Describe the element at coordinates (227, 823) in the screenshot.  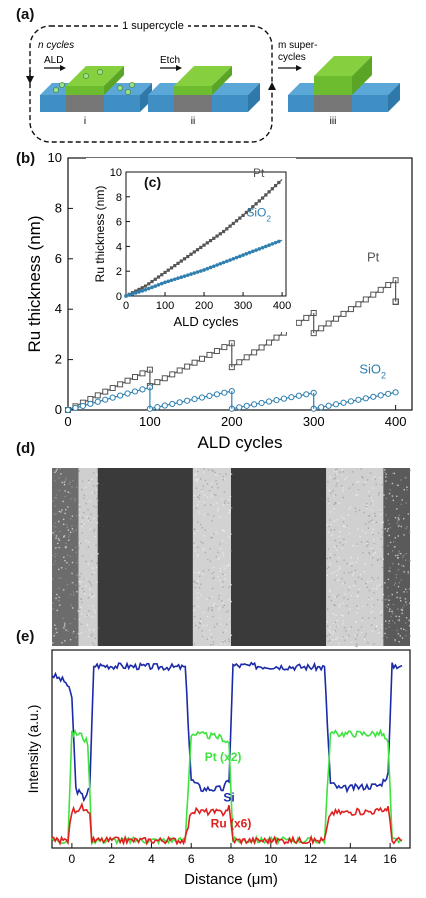
I see `profile-line` at that location.